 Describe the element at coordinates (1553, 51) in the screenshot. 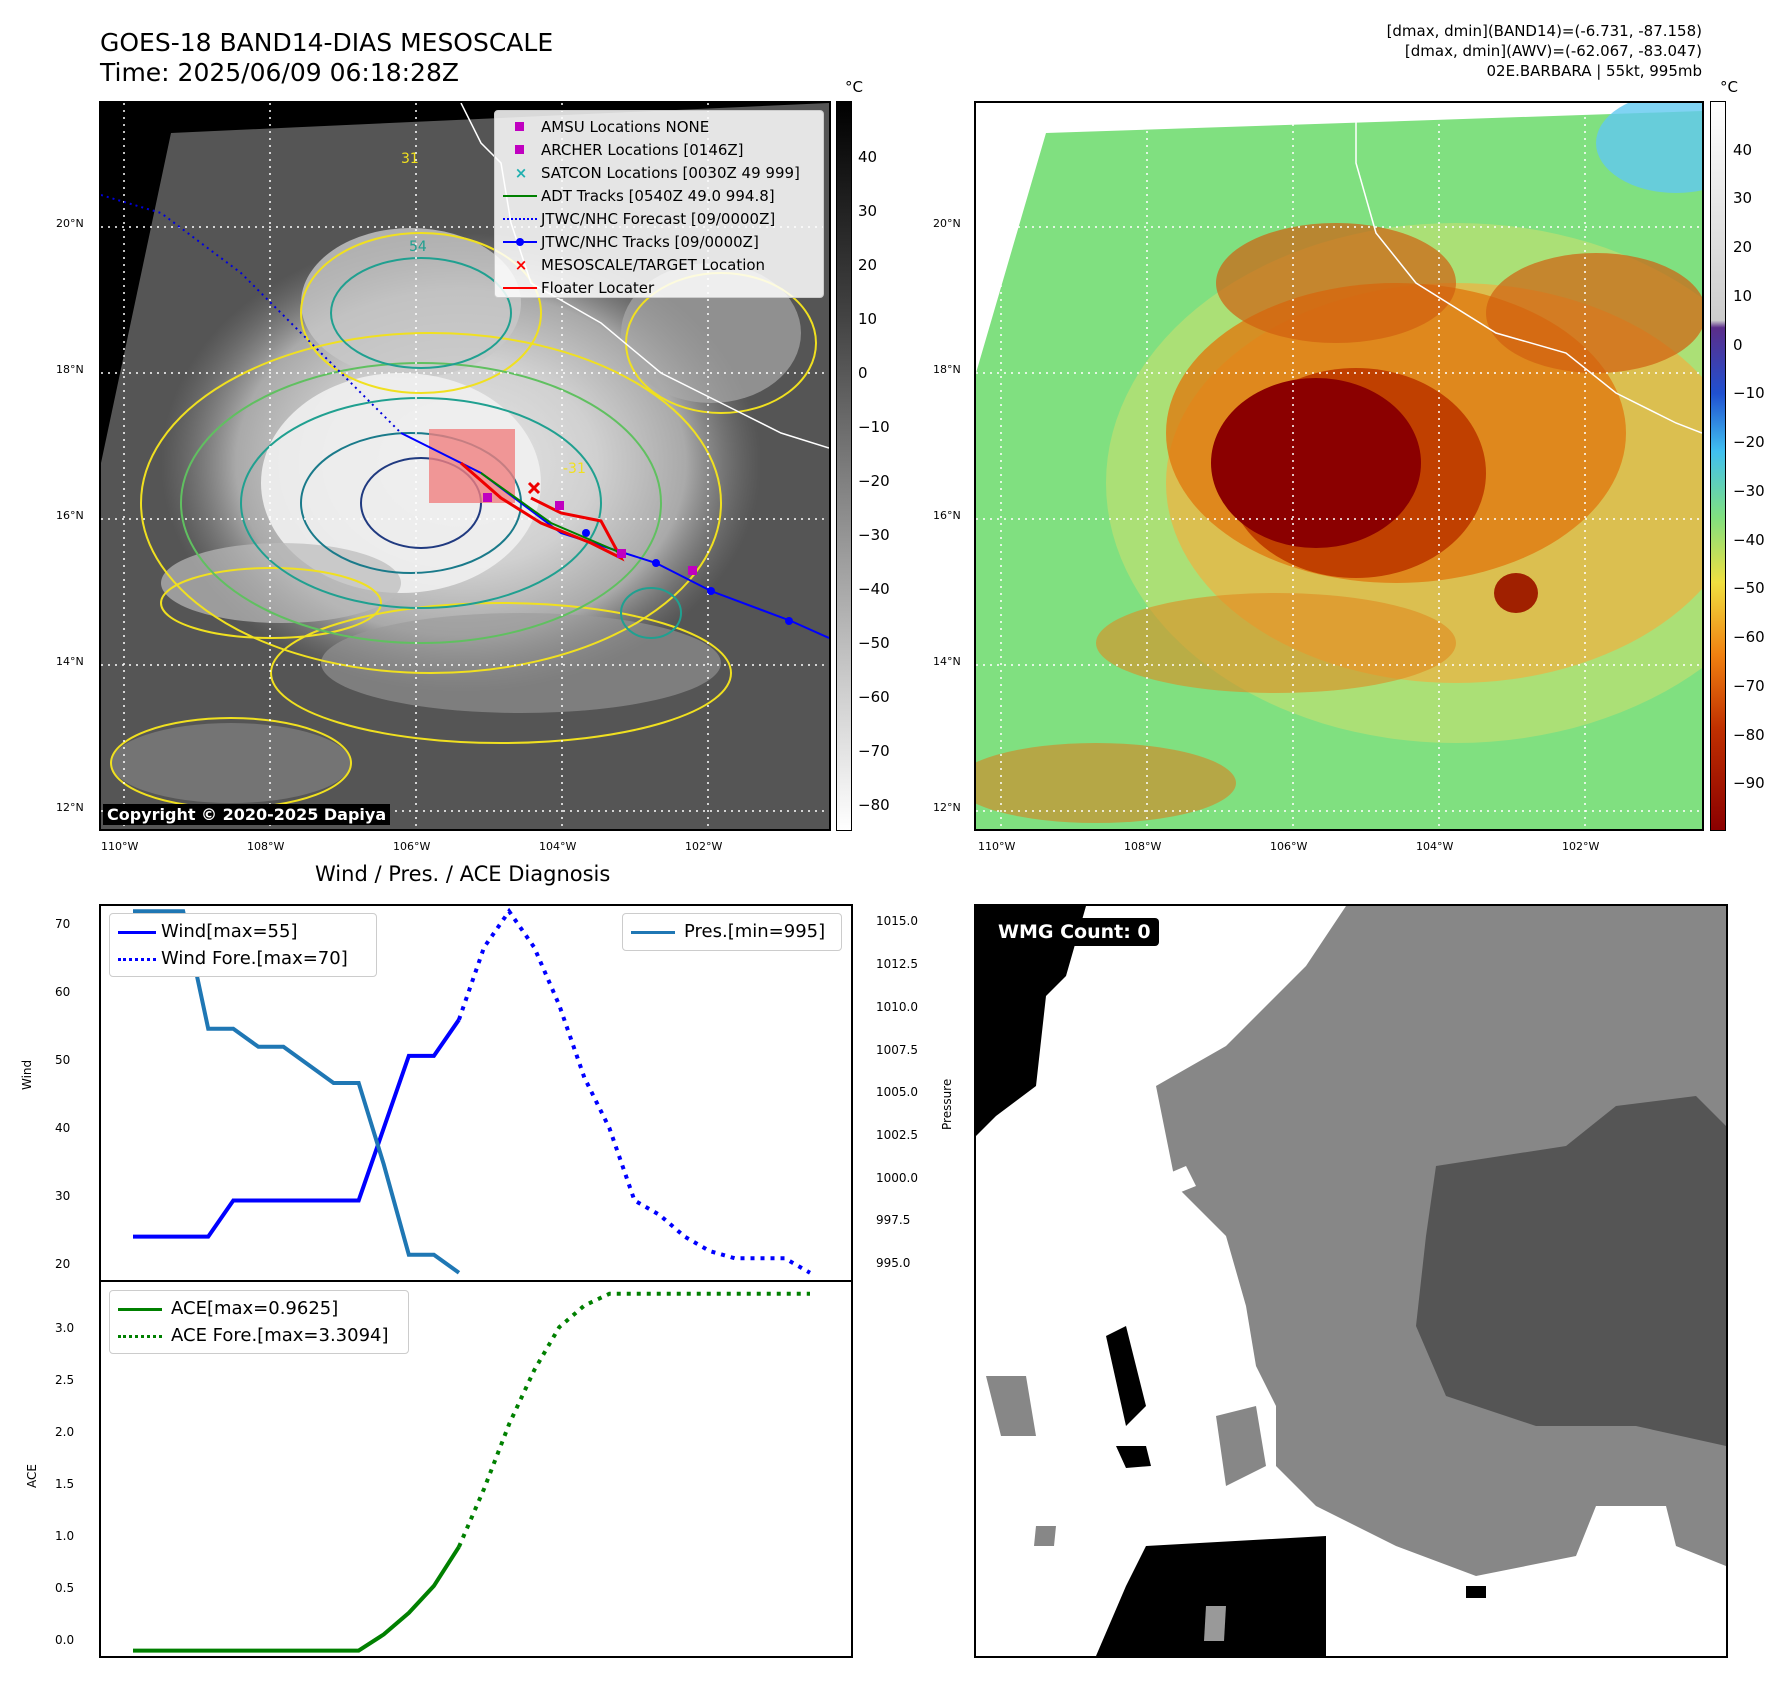

I see `info-awv: [dmax, dmin](AWV)=(-62.067, -83.047)` at that location.